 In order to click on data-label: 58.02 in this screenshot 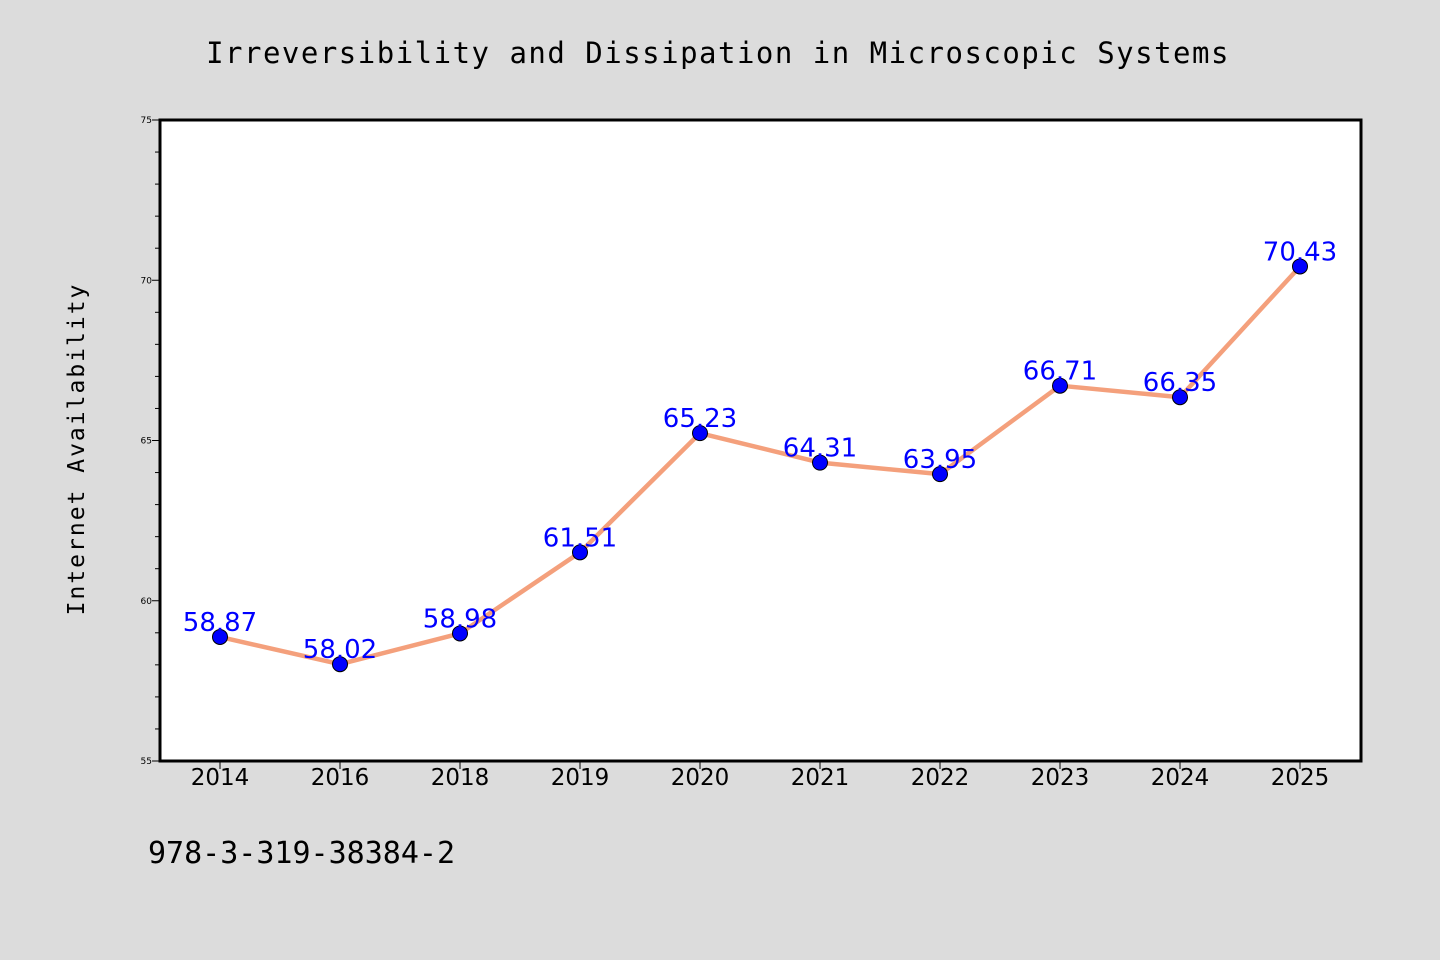, I will do `click(340, 650)`.